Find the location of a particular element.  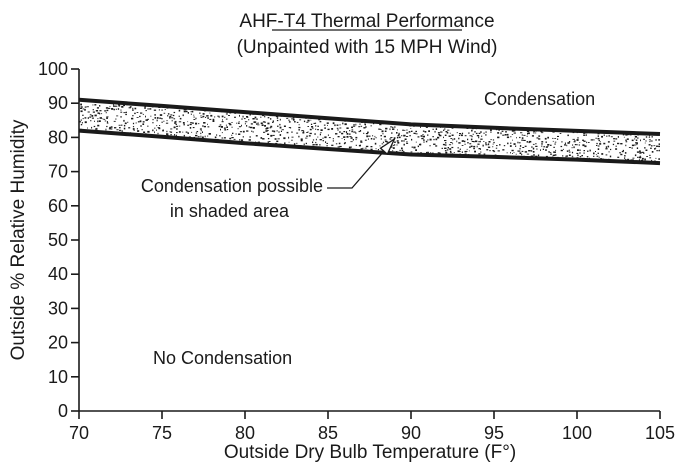

x-tick-label: 75 is located at coordinates (162, 433).